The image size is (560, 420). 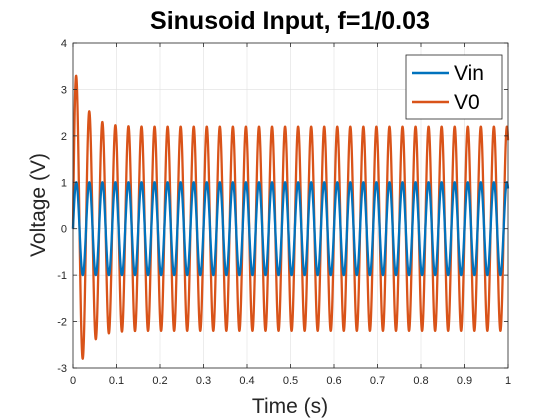 What do you see at coordinates (464, 381) in the screenshot?
I see `x-tick-label: 0.9` at bounding box center [464, 381].